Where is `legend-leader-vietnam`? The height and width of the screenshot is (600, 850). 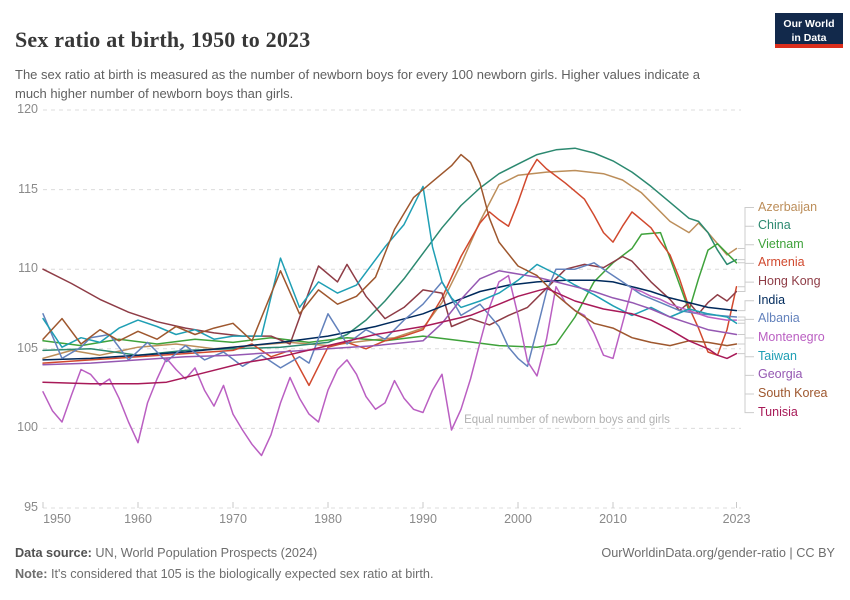
legend-leader-vietnam is located at coordinates (746, 254).